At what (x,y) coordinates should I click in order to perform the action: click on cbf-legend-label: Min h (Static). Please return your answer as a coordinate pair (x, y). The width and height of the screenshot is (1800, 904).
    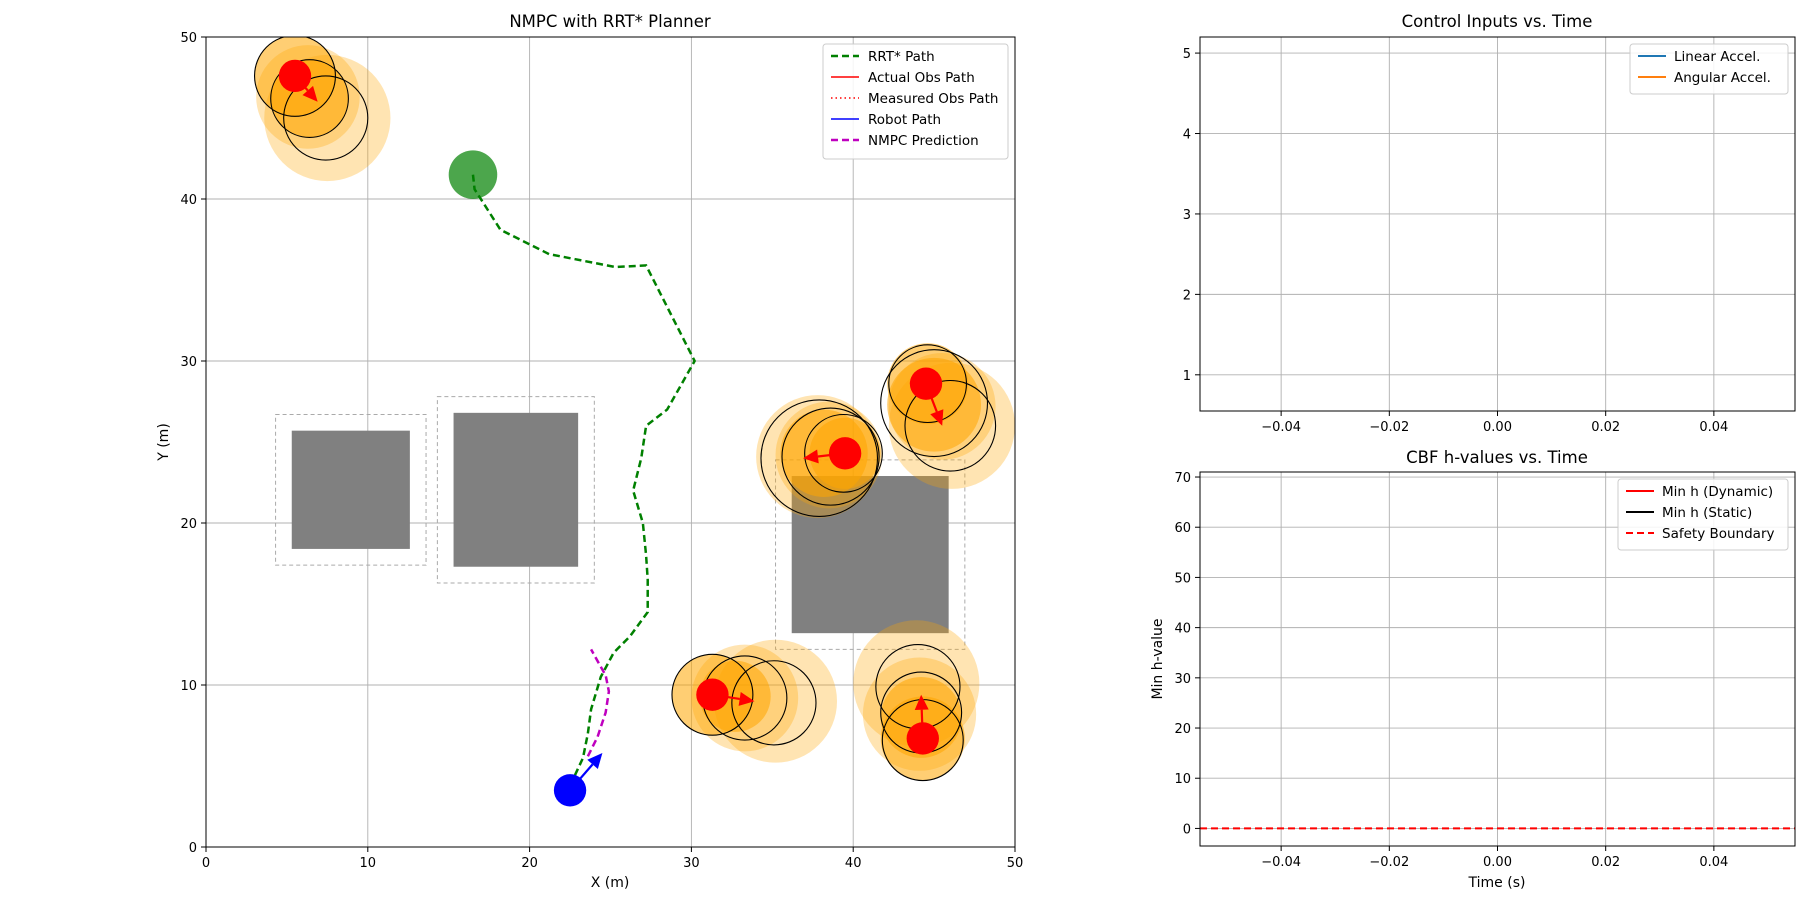
    Looking at the image, I should click on (1707, 513).